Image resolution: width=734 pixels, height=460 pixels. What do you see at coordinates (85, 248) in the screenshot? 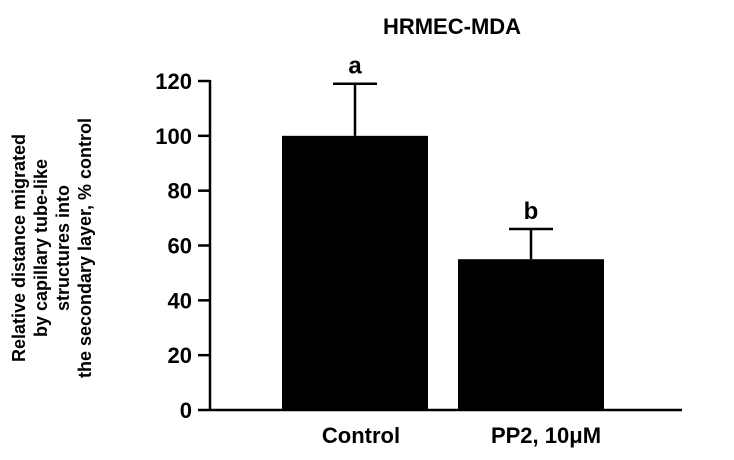
I see `y-axis-label-line-4: the secondary layer, % control` at bounding box center [85, 248].